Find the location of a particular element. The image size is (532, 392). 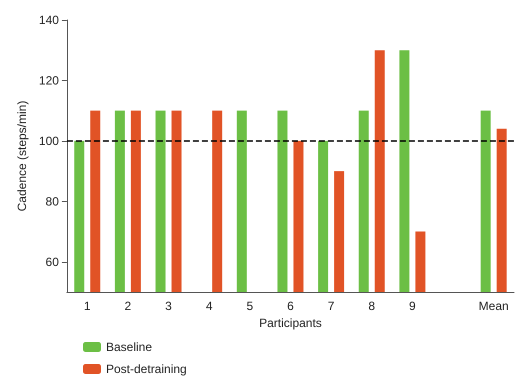

y-tick-label: 100 is located at coordinates (49, 141).